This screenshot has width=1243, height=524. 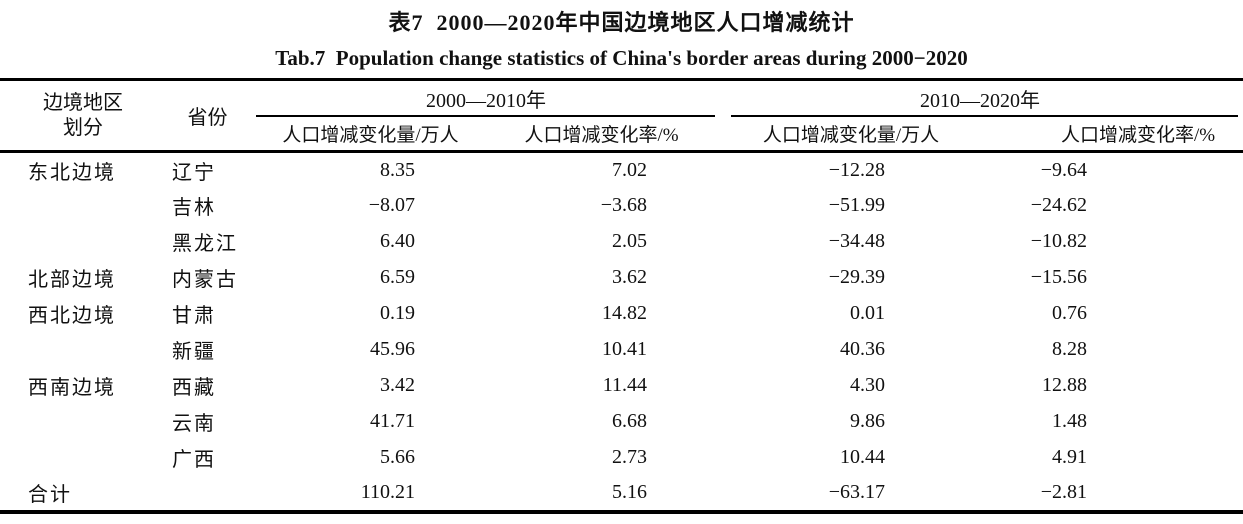 I want to click on table-row: 新疆 45.96 10.41 40.36 8.28, so click(x=621, y=350).